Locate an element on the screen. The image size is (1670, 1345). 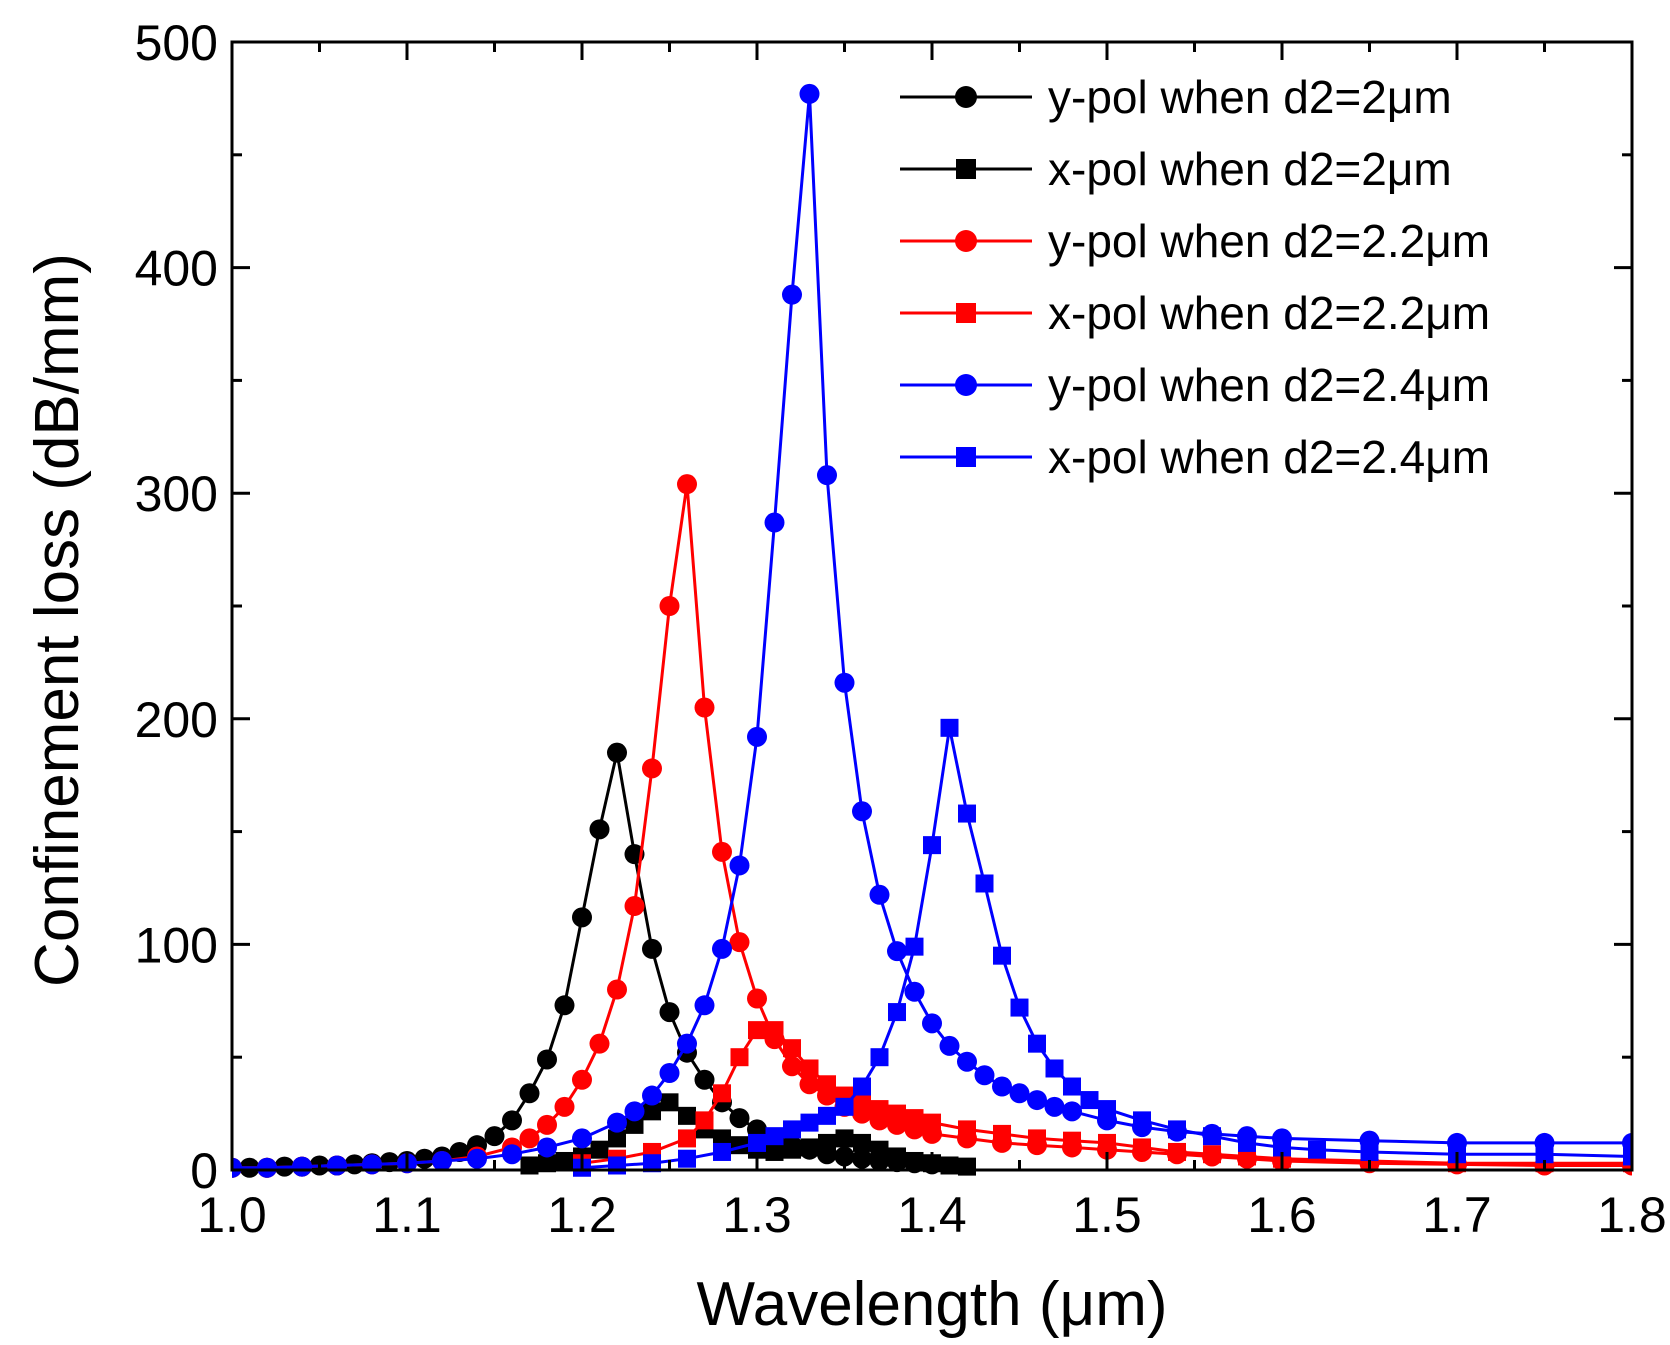
x-tick-label: 1.6 is located at coordinates (1282, 1215).